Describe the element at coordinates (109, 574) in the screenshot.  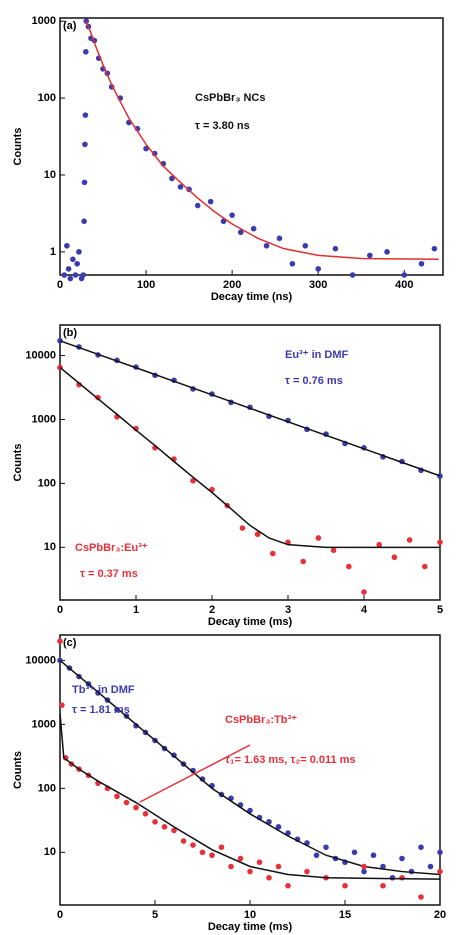
I see `annotation: τ = 0.37 ms` at that location.